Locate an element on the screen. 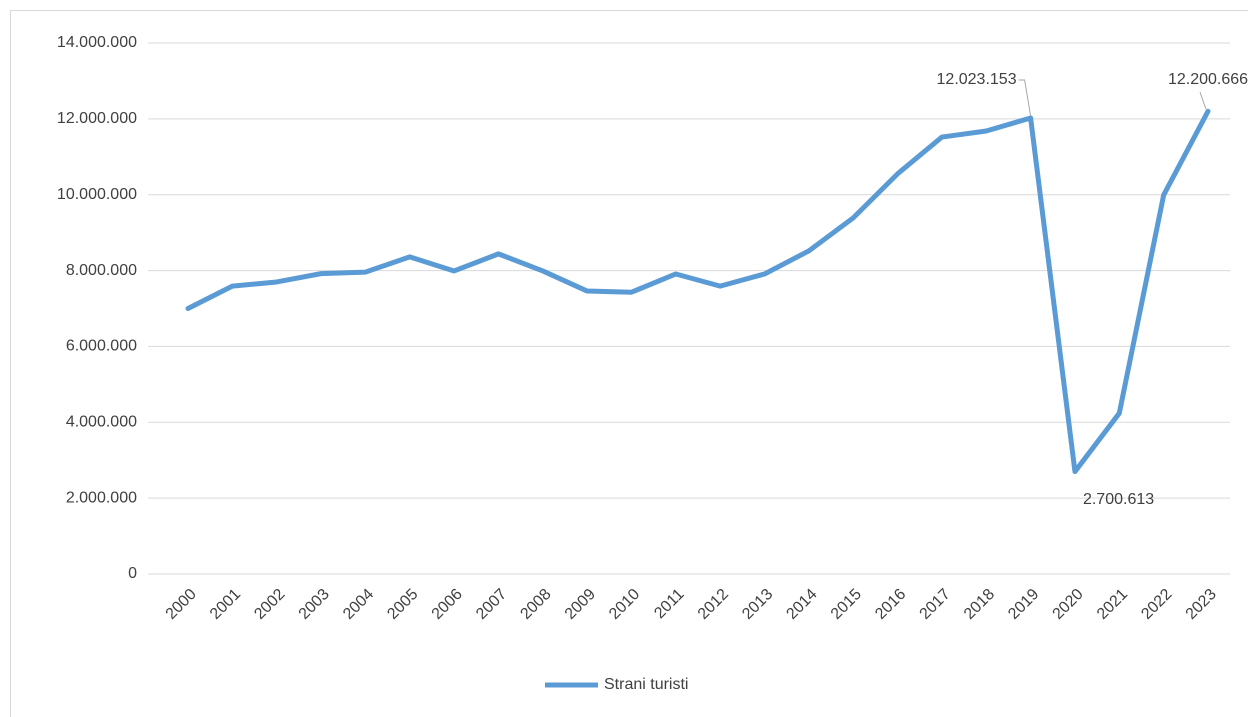 The height and width of the screenshot is (717, 1248). x-tick-label: 2009 is located at coordinates (580, 604).